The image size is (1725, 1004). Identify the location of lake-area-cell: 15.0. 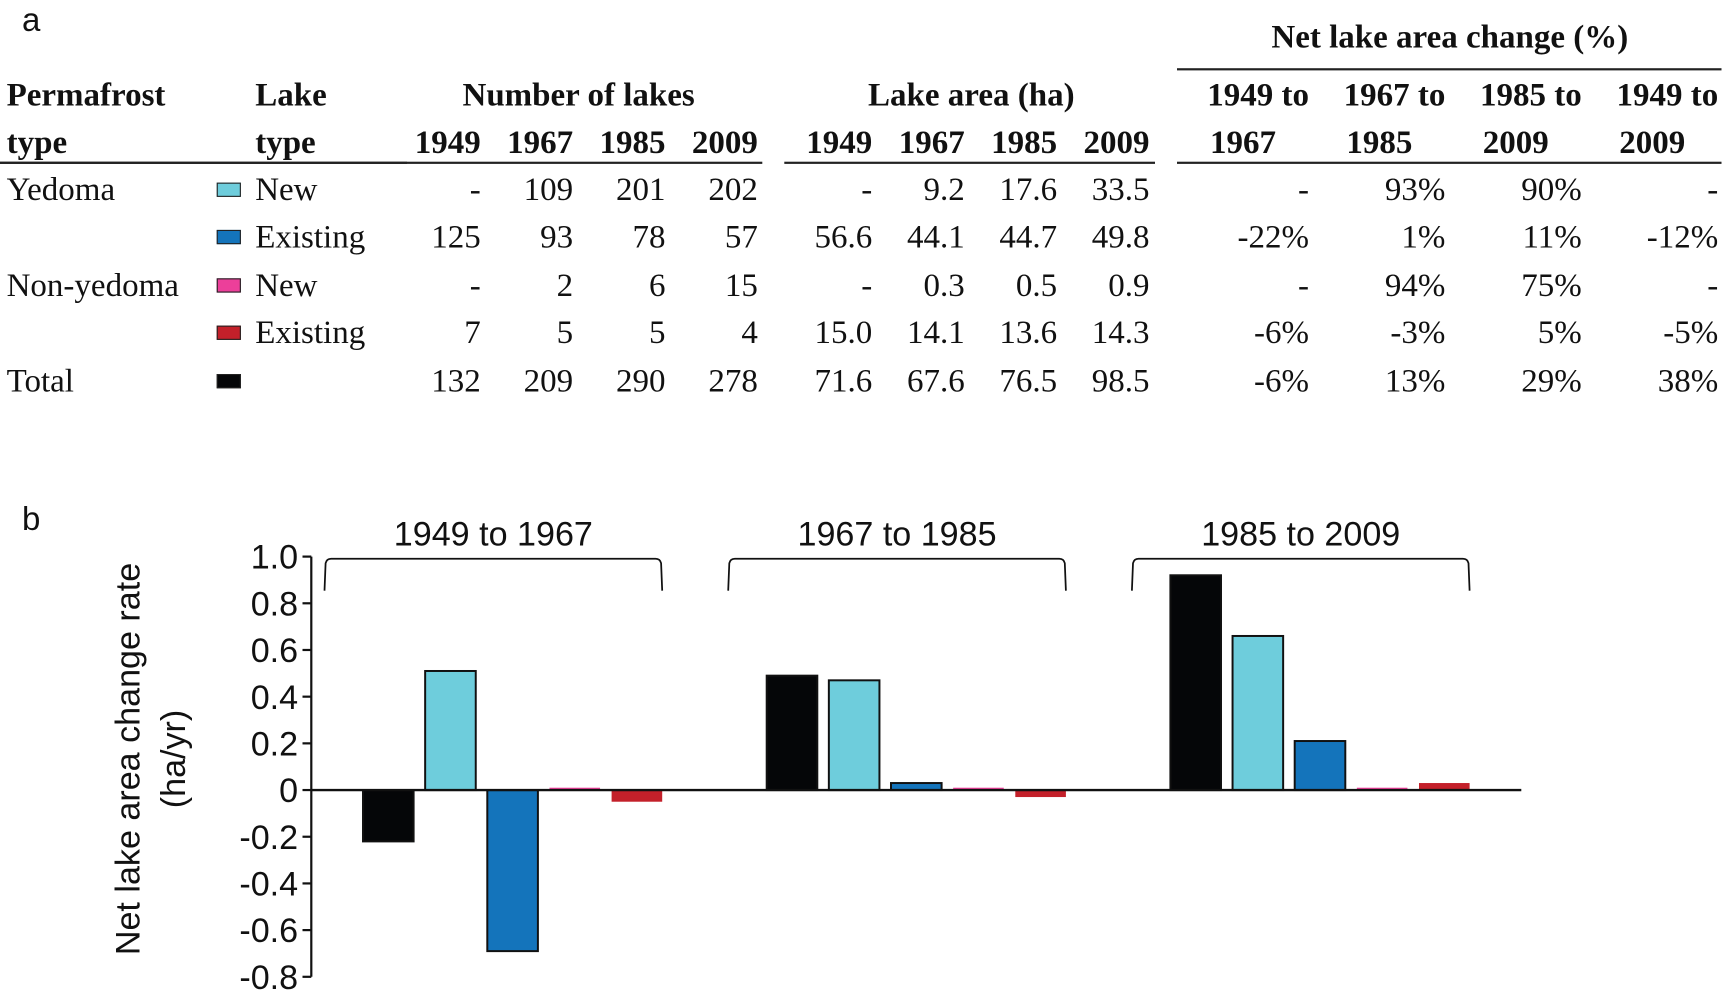
(843, 332).